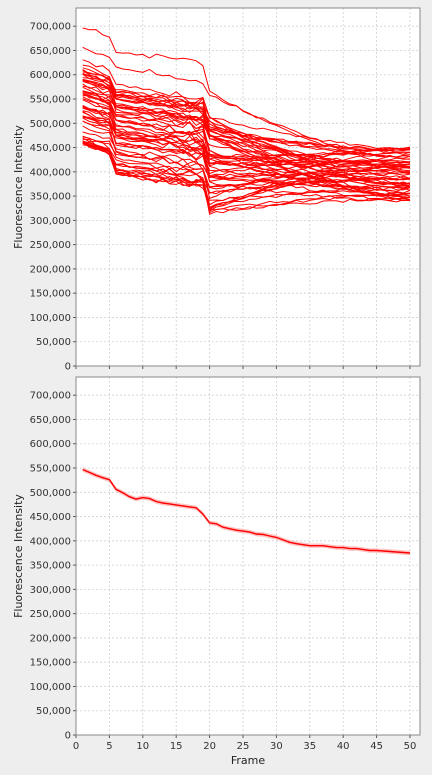 The height and width of the screenshot is (775, 432). What do you see at coordinates (376, 746) in the screenshot?
I see `x-tick-label: 45` at bounding box center [376, 746].